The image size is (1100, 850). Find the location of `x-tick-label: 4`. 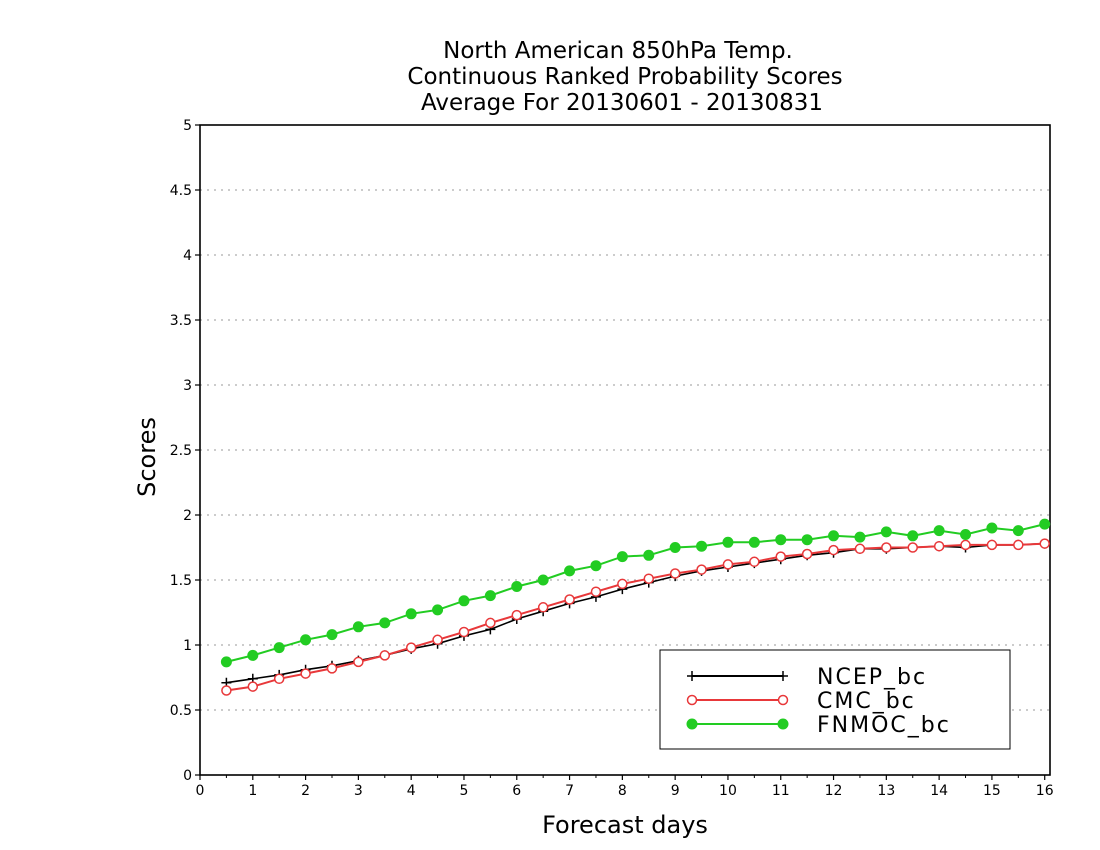

x-tick-label: 4 is located at coordinates (411, 791).